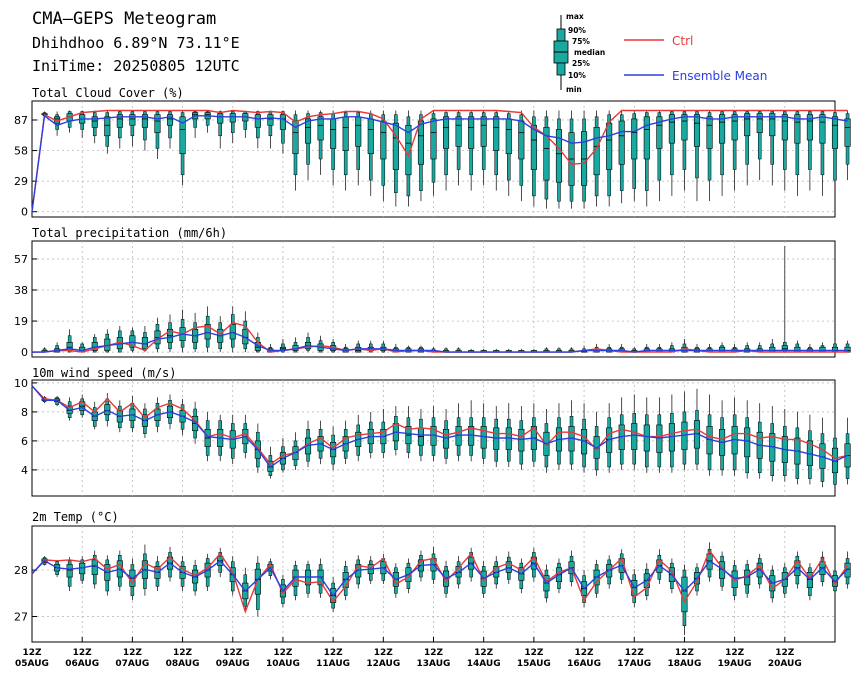 The image size is (860, 679). I want to click on x-tick-date: 17AUG, so click(634, 664).